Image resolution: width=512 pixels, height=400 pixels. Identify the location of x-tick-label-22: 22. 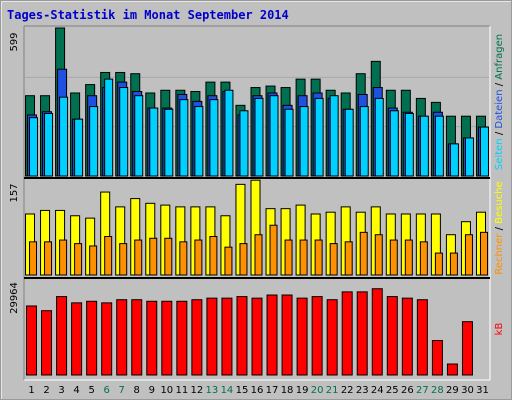
(347, 390).